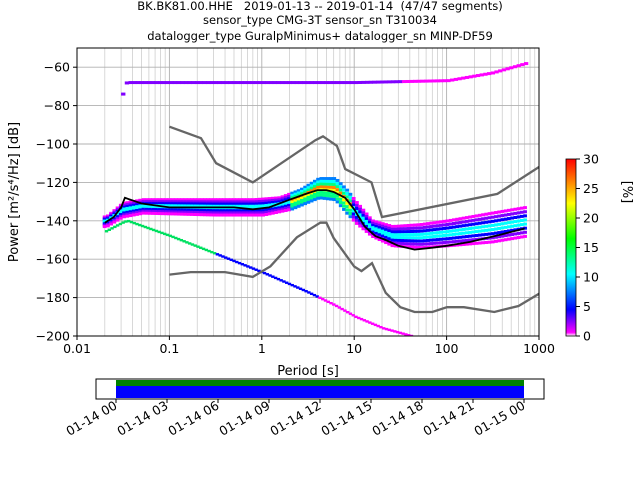 The height and width of the screenshot is (480, 640). What do you see at coordinates (53, 182) in the screenshot?
I see `y-tick-label: −120` at bounding box center [53, 182].